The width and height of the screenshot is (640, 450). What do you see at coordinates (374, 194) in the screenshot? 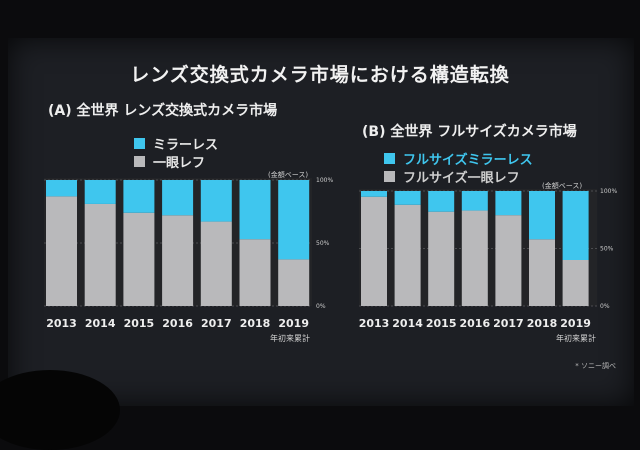
I see `chart-b-bar-mirrorless-2013` at bounding box center [374, 194].